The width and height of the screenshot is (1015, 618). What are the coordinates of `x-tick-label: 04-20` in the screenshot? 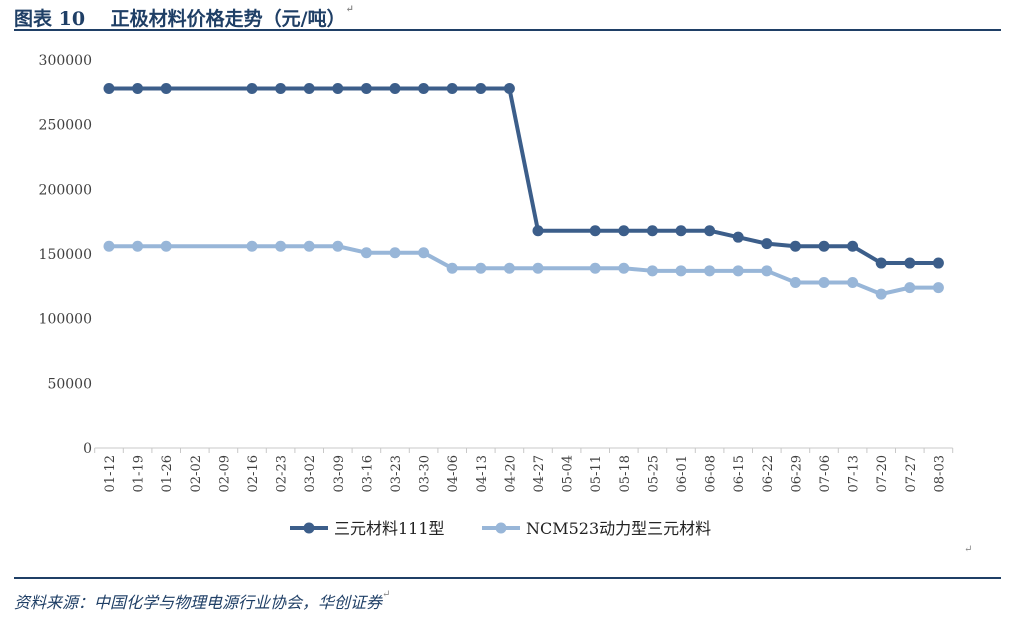 It's located at (510, 473).